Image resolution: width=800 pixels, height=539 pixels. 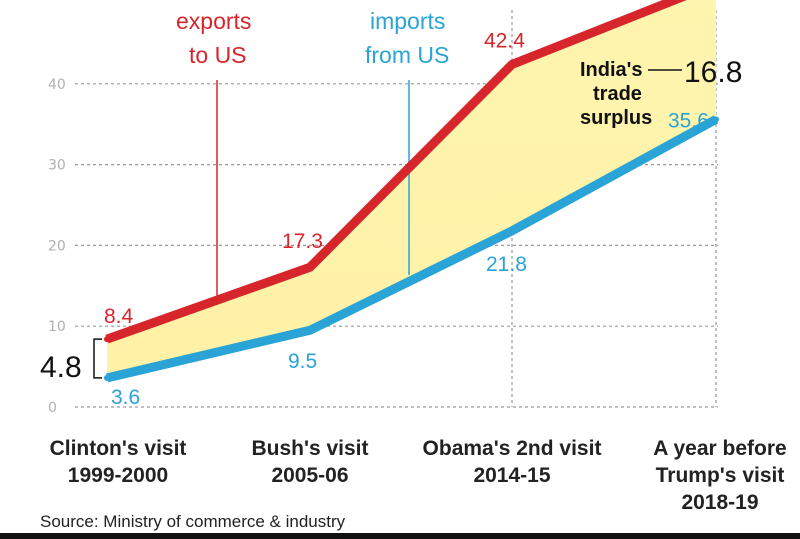 What do you see at coordinates (57, 85) in the screenshot?
I see `y-tick-label: 40` at bounding box center [57, 85].